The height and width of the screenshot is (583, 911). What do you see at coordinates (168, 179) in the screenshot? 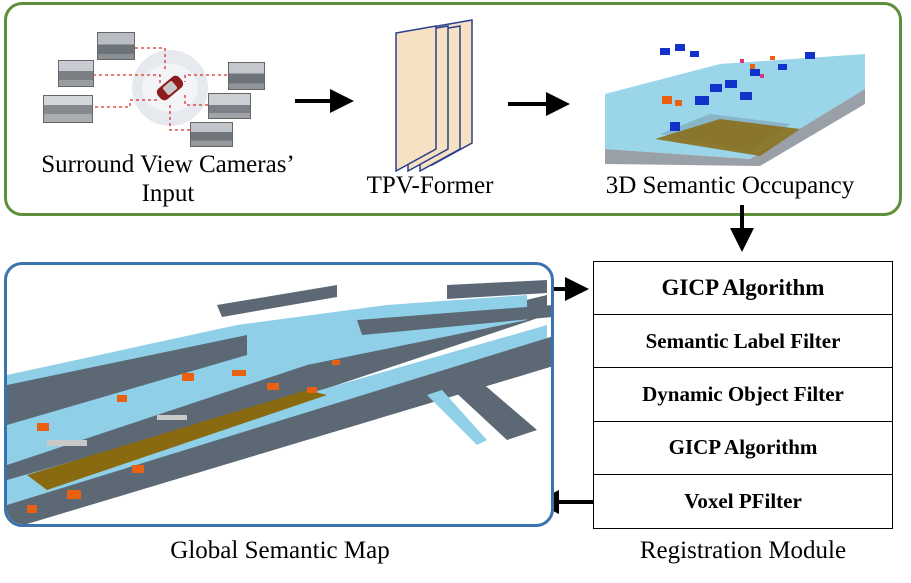
I see `input-caption: Surround View Cameras’ Input` at bounding box center [168, 179].